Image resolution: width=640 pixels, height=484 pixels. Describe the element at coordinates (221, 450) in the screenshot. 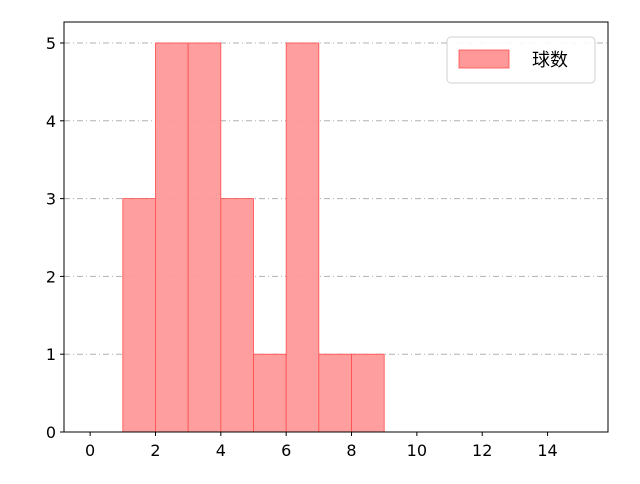

I see `x-tick-label: 4` at that location.